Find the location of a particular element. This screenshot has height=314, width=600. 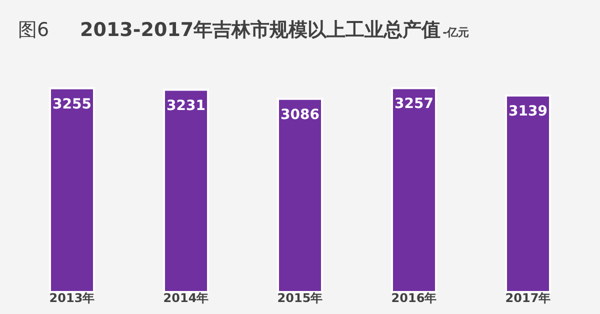

x-tick-label: 2016年 is located at coordinates (414, 298).